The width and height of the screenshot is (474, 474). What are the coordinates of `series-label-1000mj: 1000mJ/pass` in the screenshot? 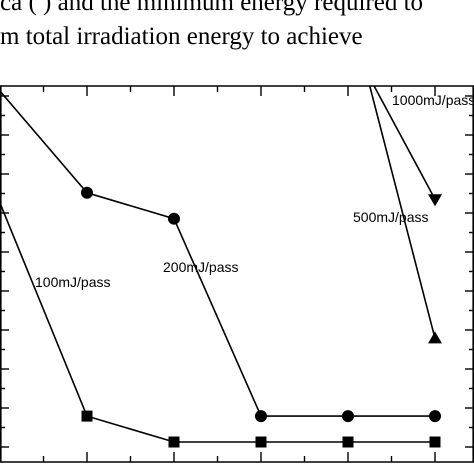 It's located at (433, 100).